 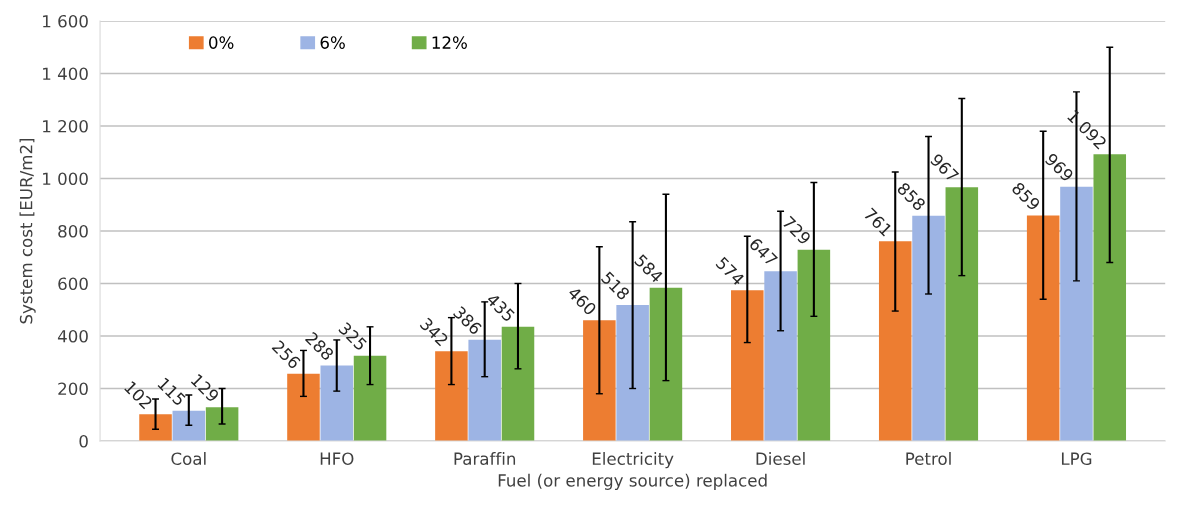 I want to click on legend-label: 6%, so click(x=332, y=42).